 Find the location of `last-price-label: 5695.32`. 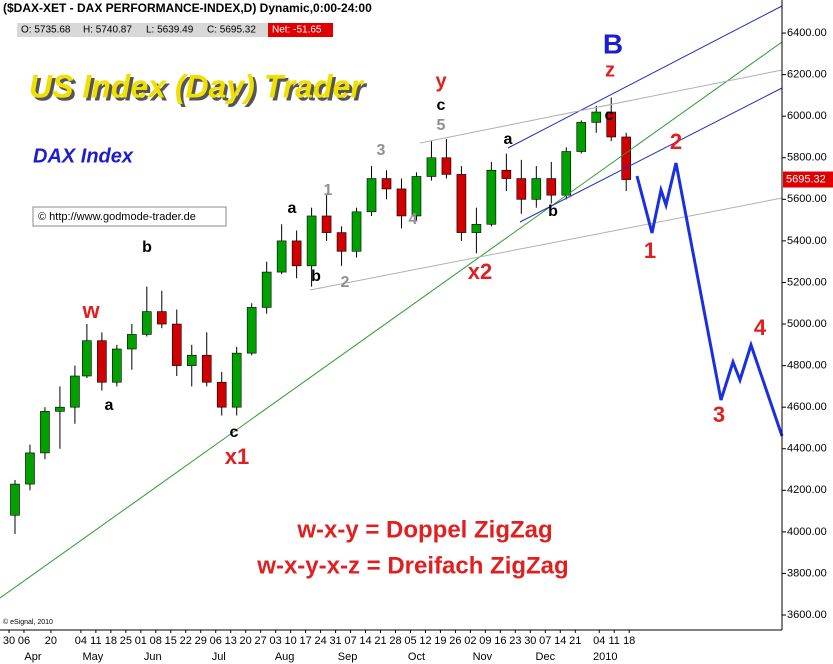

last-price-label: 5695.32 is located at coordinates (806, 179).